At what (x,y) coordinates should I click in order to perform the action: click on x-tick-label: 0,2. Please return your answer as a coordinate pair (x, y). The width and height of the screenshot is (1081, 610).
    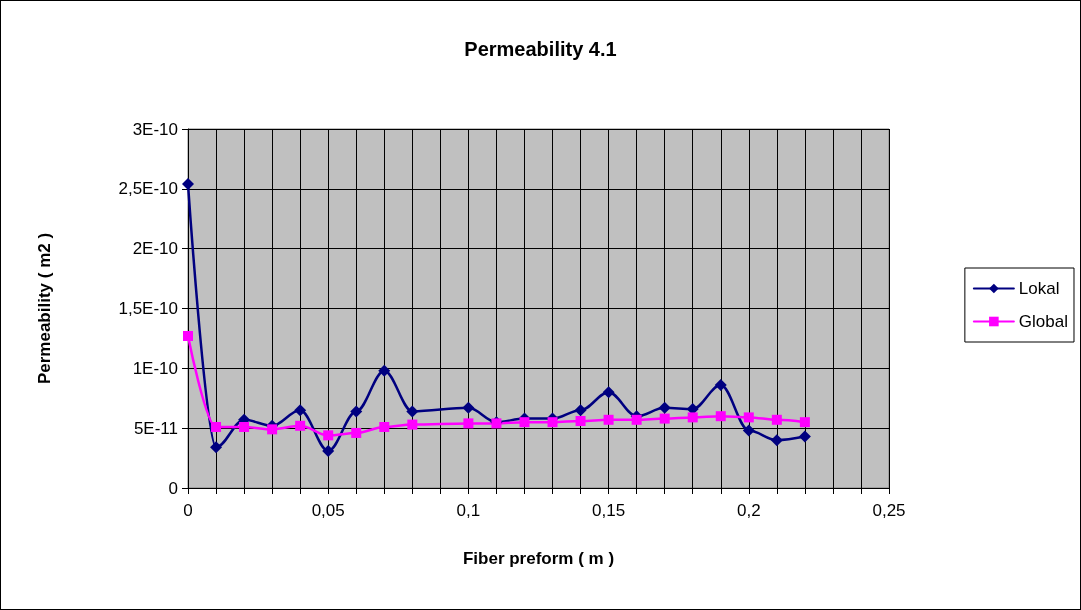
    Looking at the image, I should click on (748, 510).